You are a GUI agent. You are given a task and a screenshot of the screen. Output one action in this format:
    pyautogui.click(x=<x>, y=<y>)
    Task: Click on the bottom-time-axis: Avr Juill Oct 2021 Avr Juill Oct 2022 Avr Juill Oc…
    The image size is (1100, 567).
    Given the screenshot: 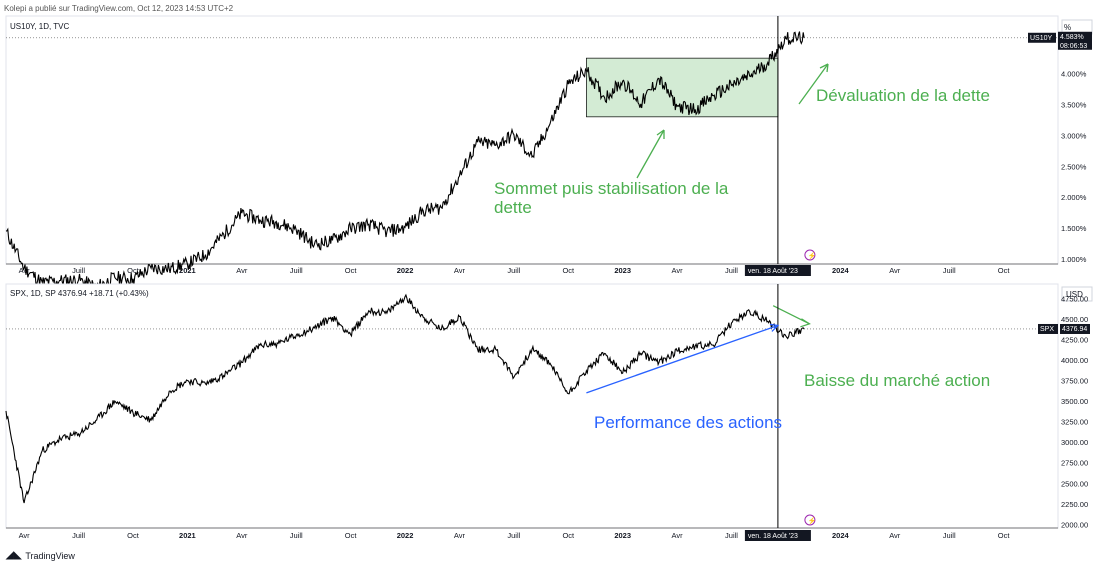 What is the action you would take?
    pyautogui.click(x=515, y=535)
    